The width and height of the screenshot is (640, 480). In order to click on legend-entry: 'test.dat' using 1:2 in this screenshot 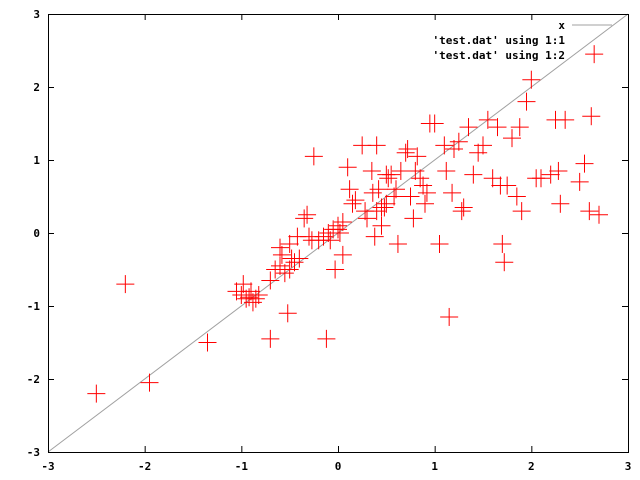, I will do `click(499, 55)`.